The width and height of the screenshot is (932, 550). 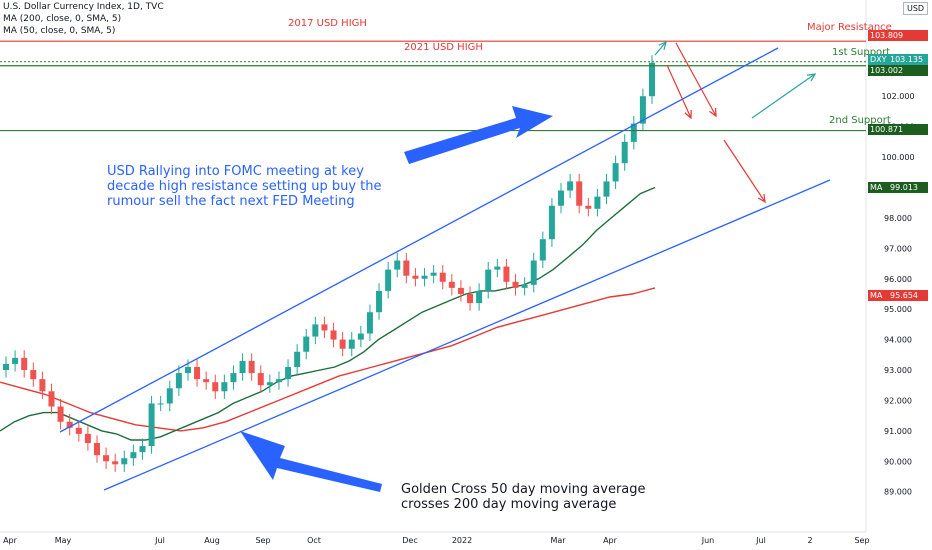 I want to click on time-tick-label: May, so click(x=63, y=540).